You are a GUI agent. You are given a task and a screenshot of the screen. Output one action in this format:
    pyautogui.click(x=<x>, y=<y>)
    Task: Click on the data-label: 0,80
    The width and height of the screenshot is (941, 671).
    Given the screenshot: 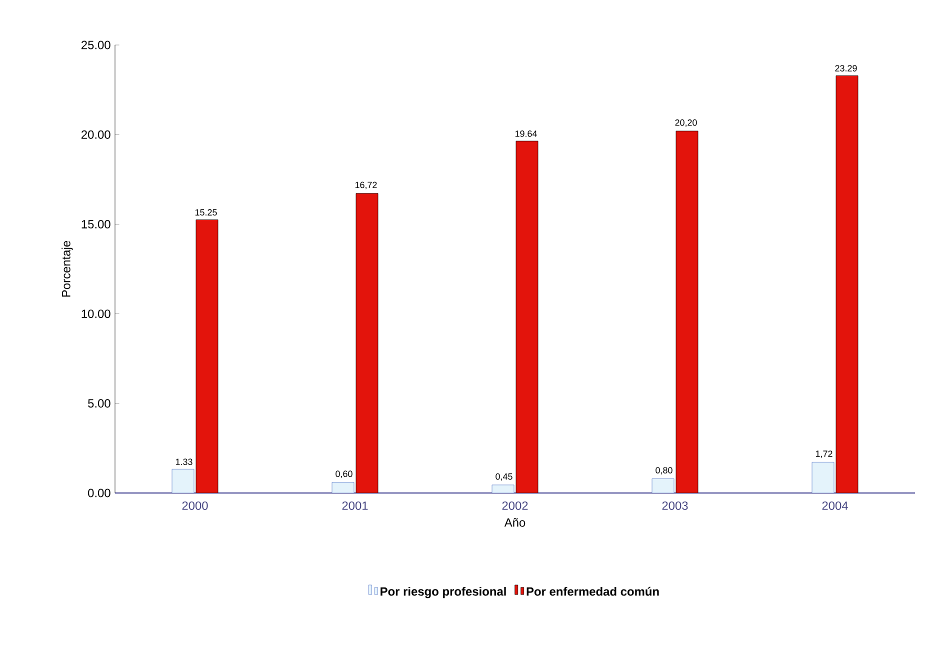 What is the action you would take?
    pyautogui.click(x=664, y=470)
    